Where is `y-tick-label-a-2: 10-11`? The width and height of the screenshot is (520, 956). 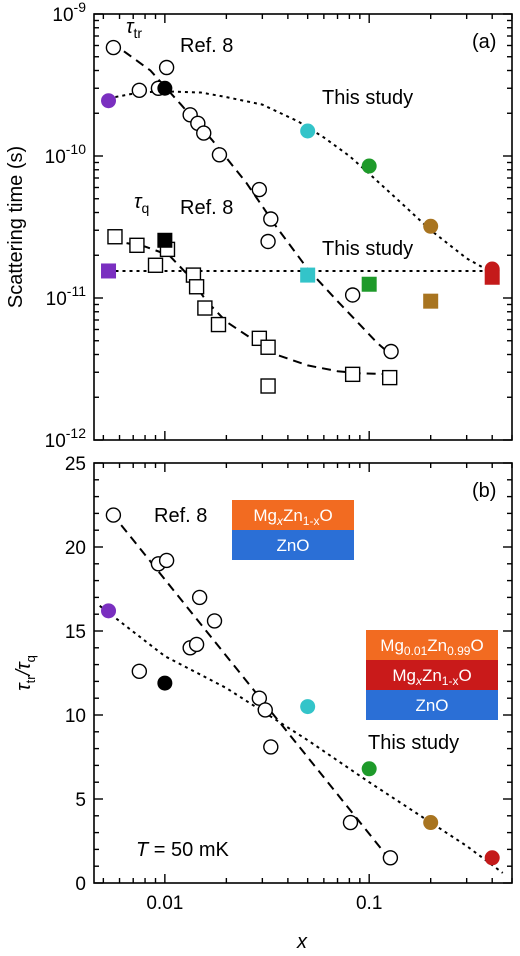 y-tick-label-a-2: 10-11 is located at coordinates (66, 296).